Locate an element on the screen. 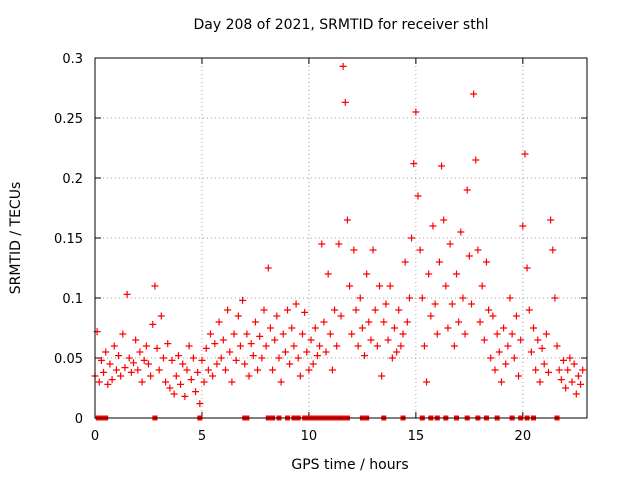  y-tick-label: 0.05 is located at coordinates (68, 359).